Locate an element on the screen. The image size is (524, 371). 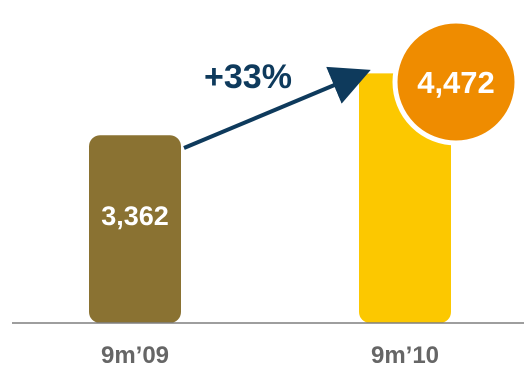
growth-arrow is located at coordinates (277, 108).